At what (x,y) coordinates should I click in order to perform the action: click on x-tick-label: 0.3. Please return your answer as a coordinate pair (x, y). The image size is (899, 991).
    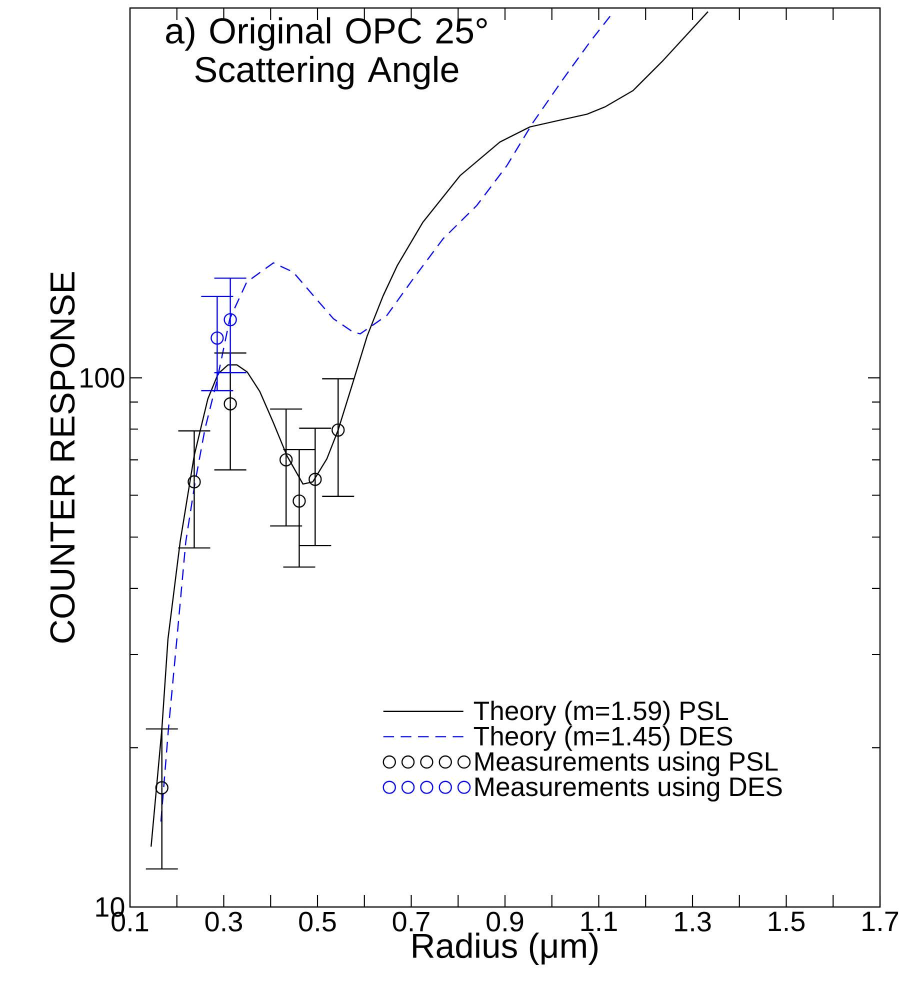
    Looking at the image, I should click on (223, 922).